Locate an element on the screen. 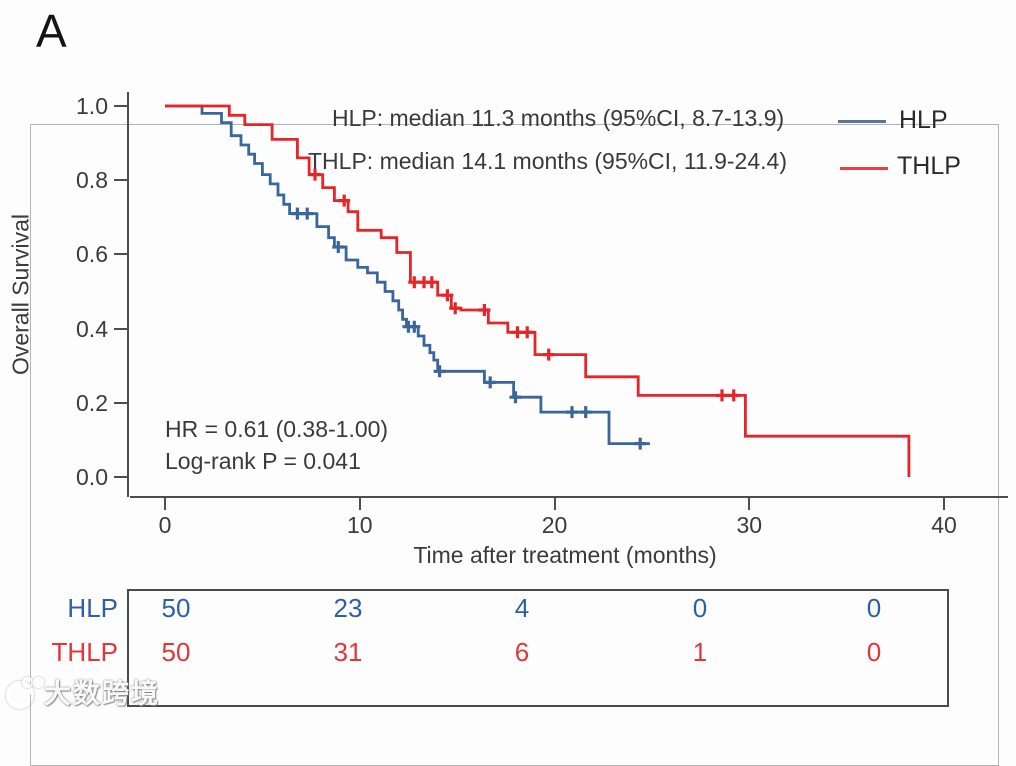 The width and height of the screenshot is (1016, 766). x-tick-label: 30 is located at coordinates (749, 525).